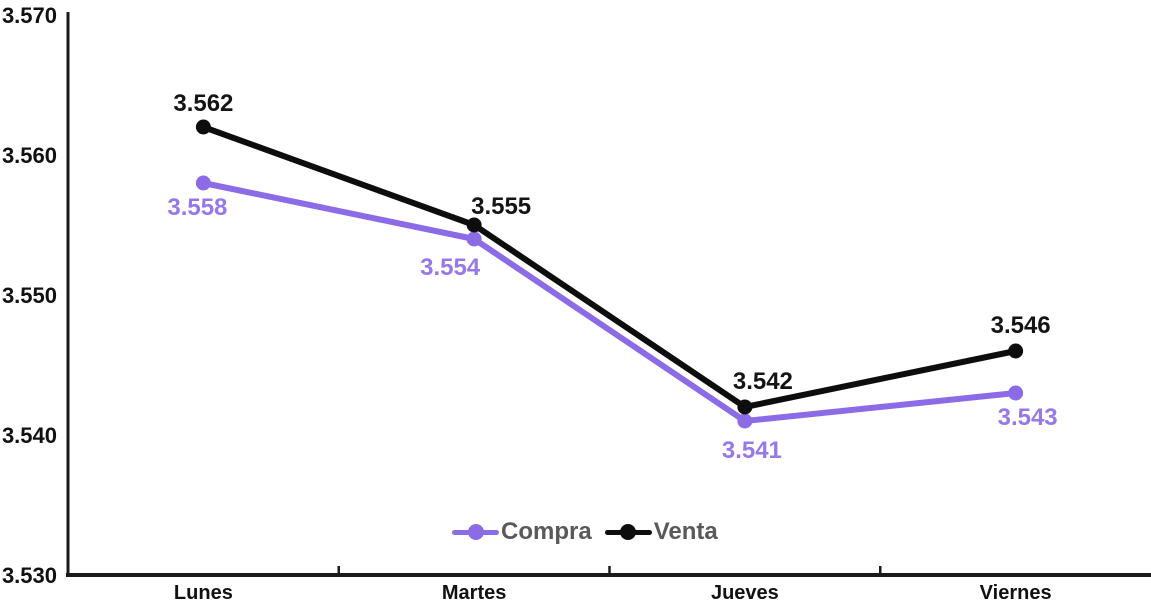 Image resolution: width=1151 pixels, height=604 pixels. What do you see at coordinates (29, 15) in the screenshot?
I see `y-tick-label: 3.570` at bounding box center [29, 15].